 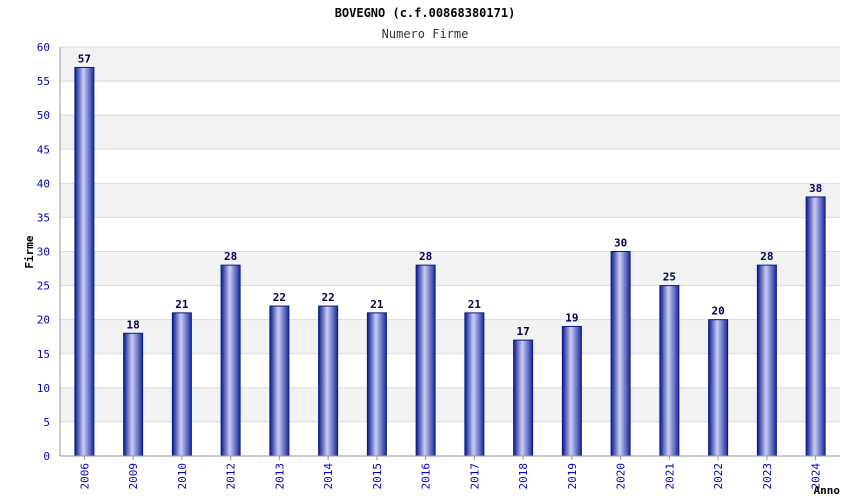 I want to click on x-tick-label: 2019, so click(x=572, y=476).